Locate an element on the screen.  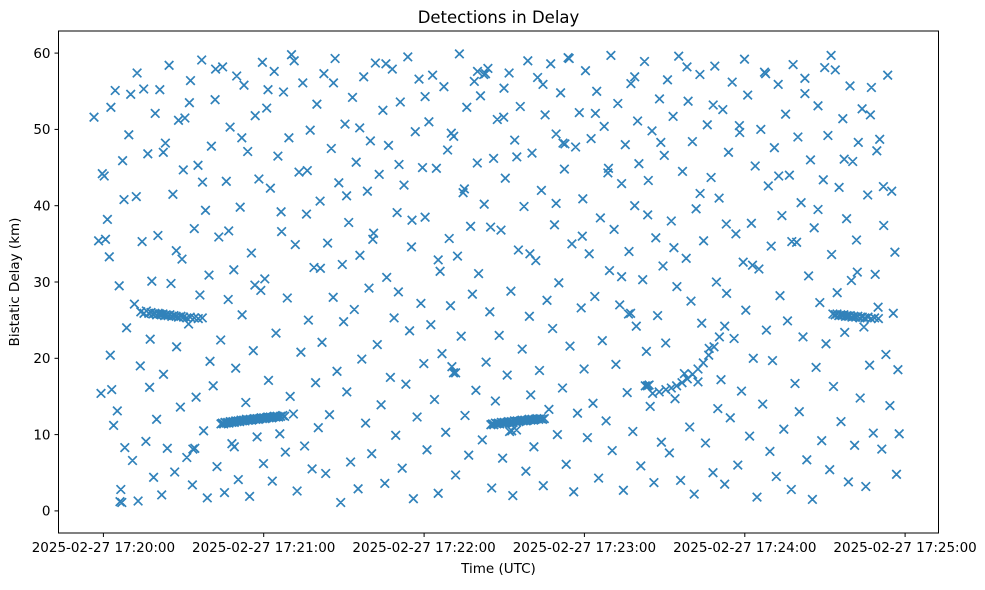
svg-text: 2025-02-27 17:24:00 is located at coordinates (744, 548).